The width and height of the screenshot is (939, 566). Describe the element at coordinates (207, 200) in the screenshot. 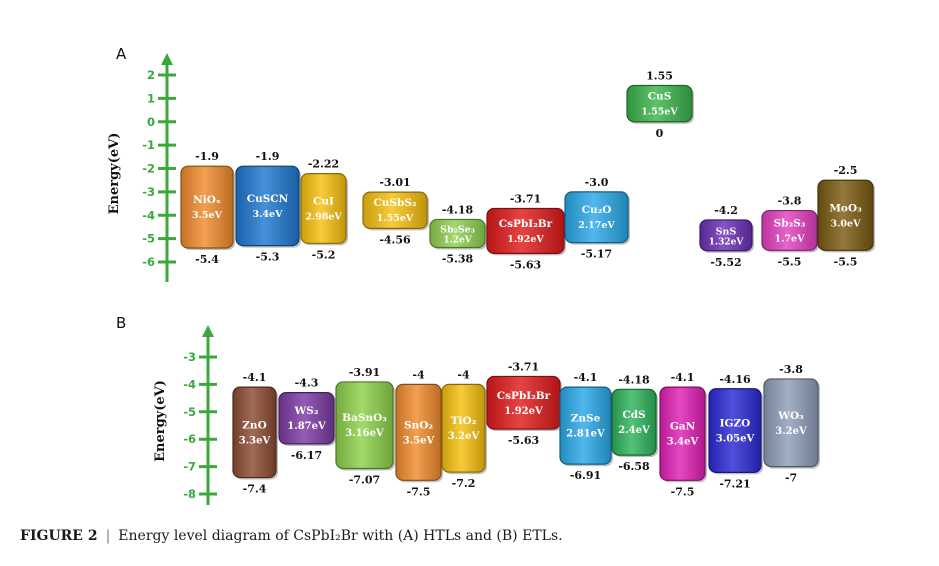

I see `material-label: NiOₓ` at that location.